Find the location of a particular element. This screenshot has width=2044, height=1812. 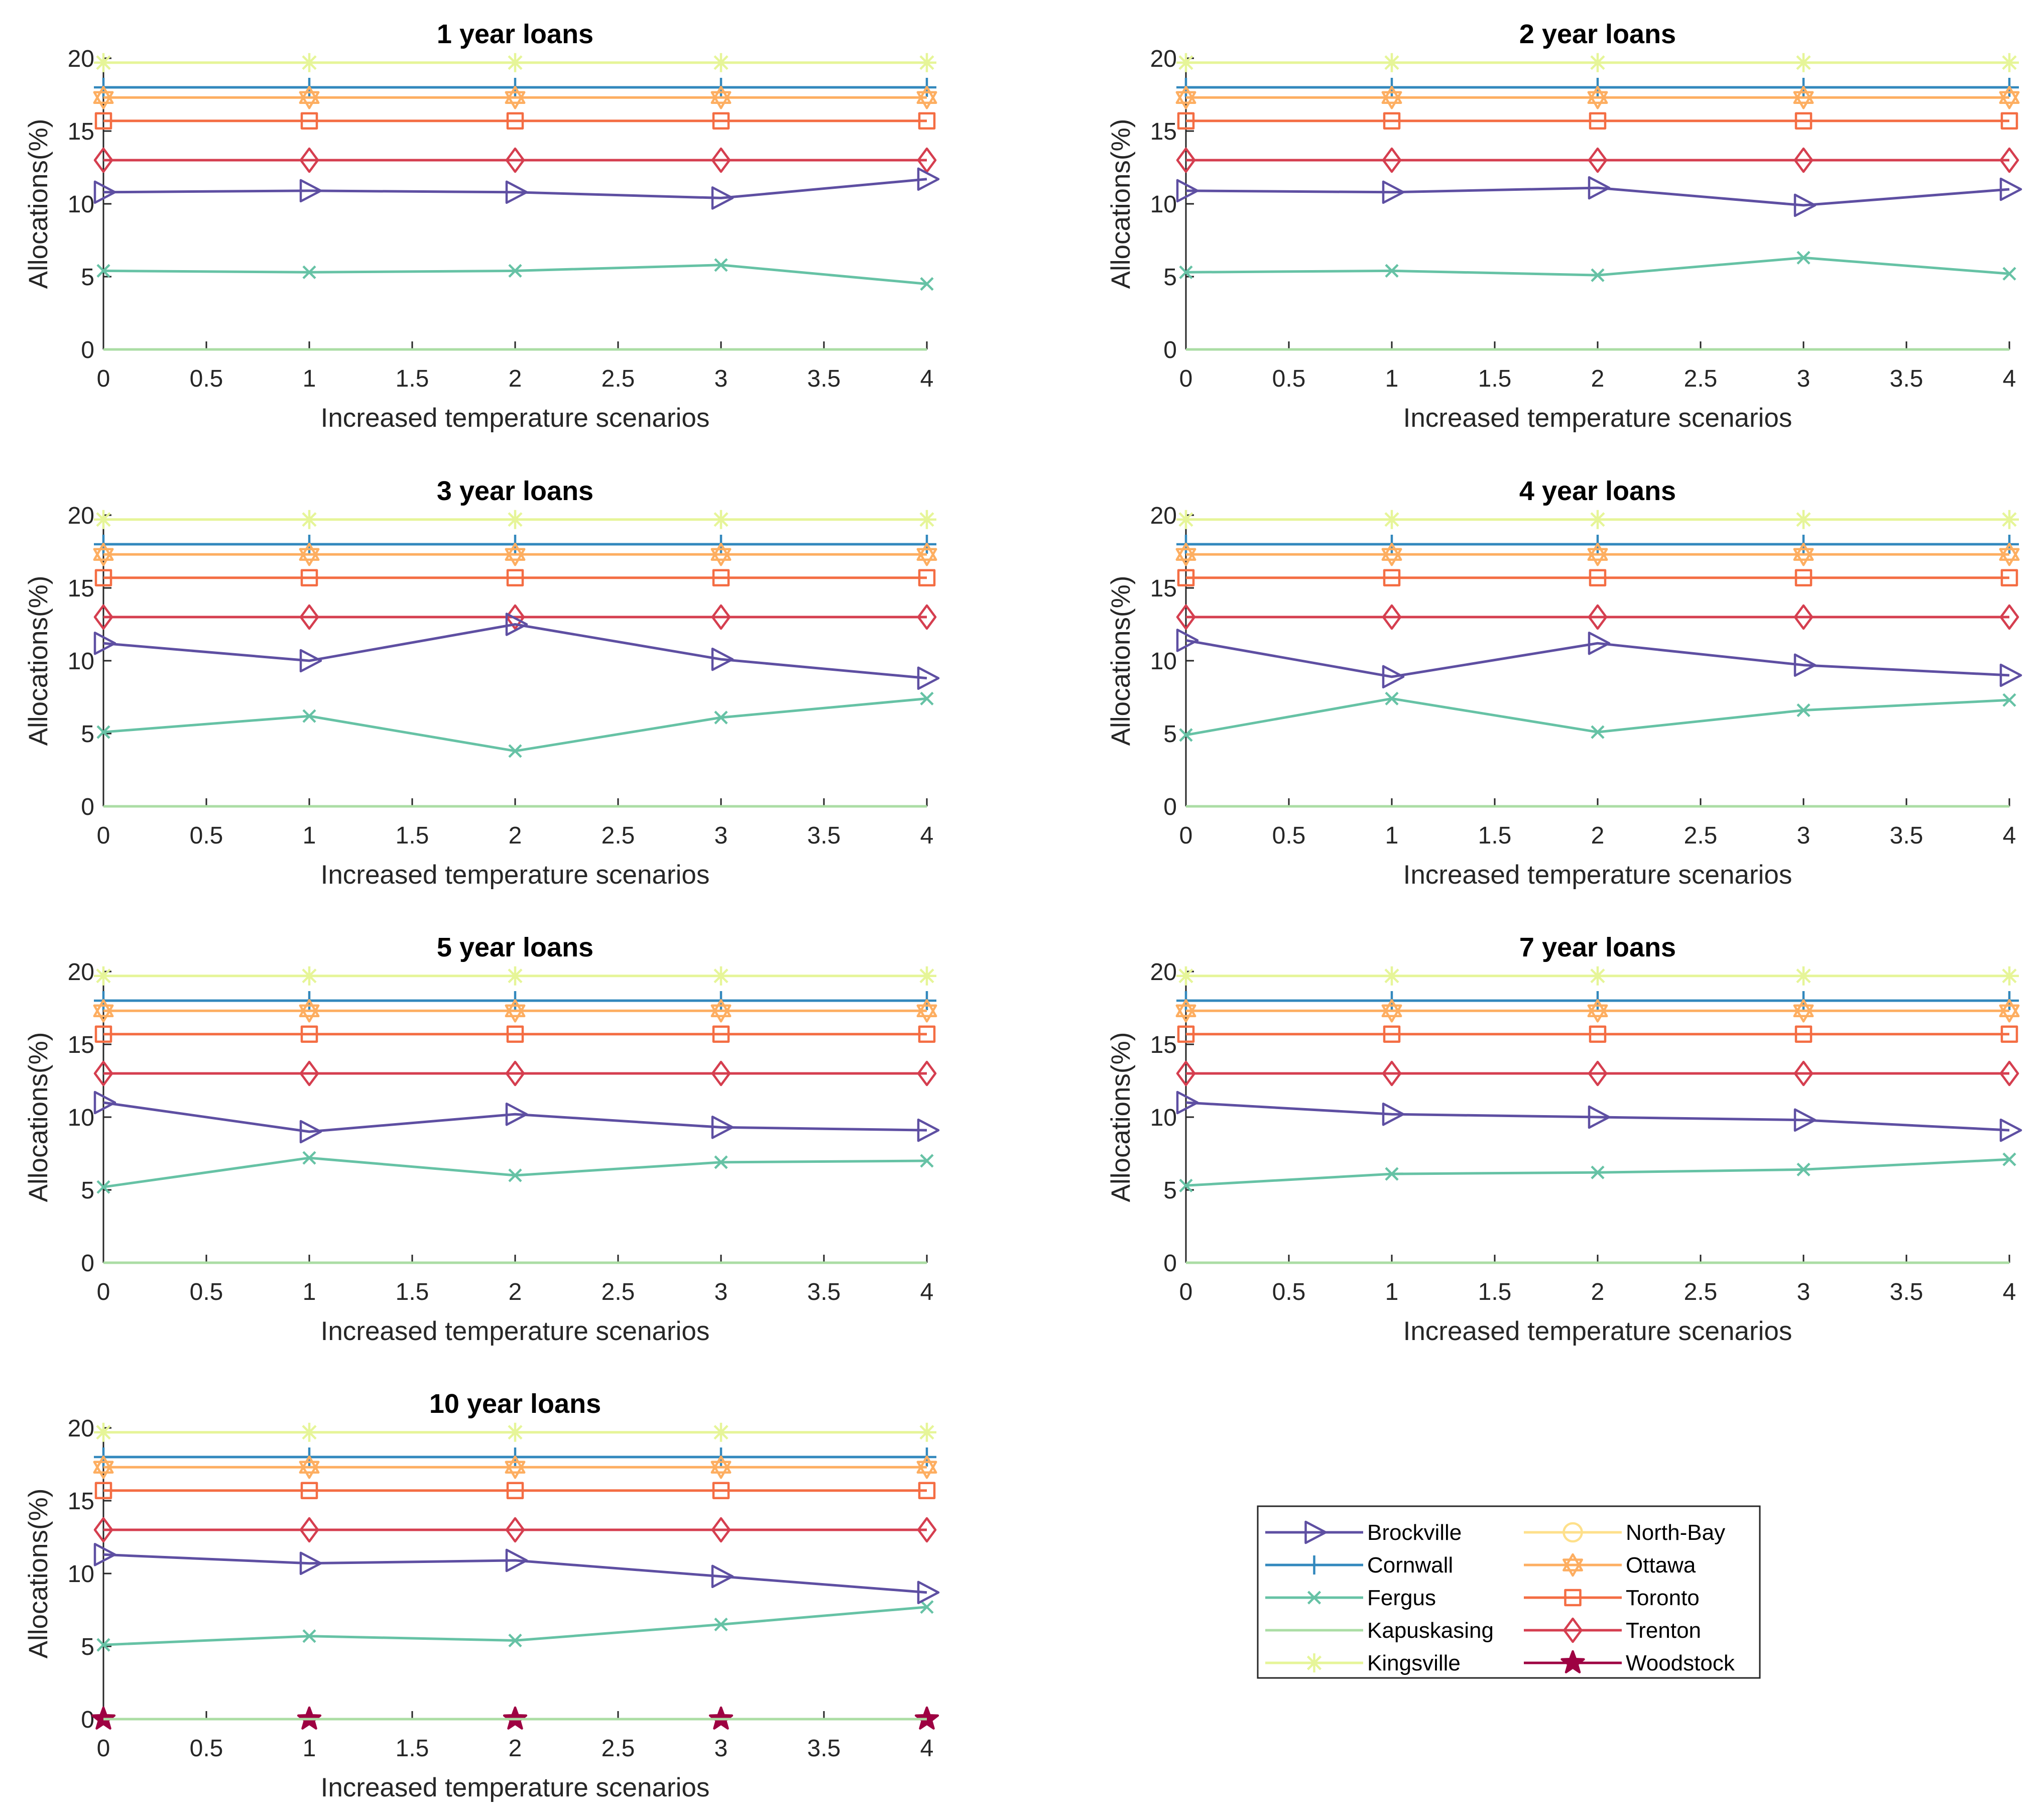

legend-marker-cornwall is located at coordinates (1314, 1565).